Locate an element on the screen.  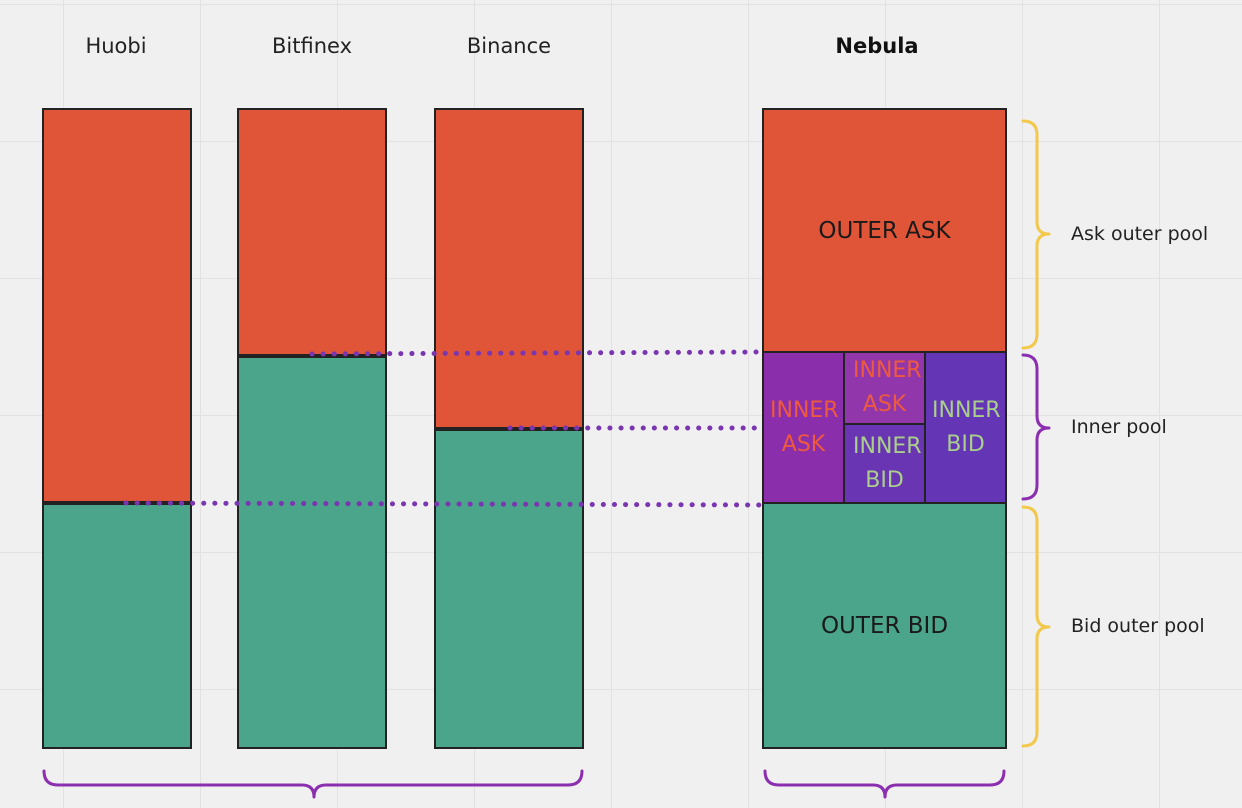
exchange-title-bitfinex: Bitfinex is located at coordinates (312, 46).